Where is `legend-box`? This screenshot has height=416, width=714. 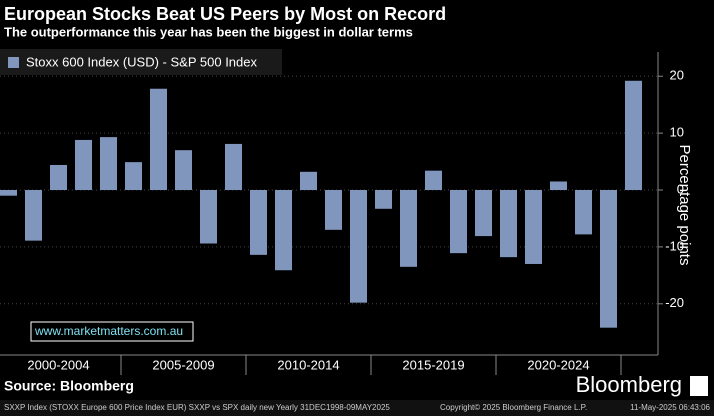
legend-box is located at coordinates (141, 62).